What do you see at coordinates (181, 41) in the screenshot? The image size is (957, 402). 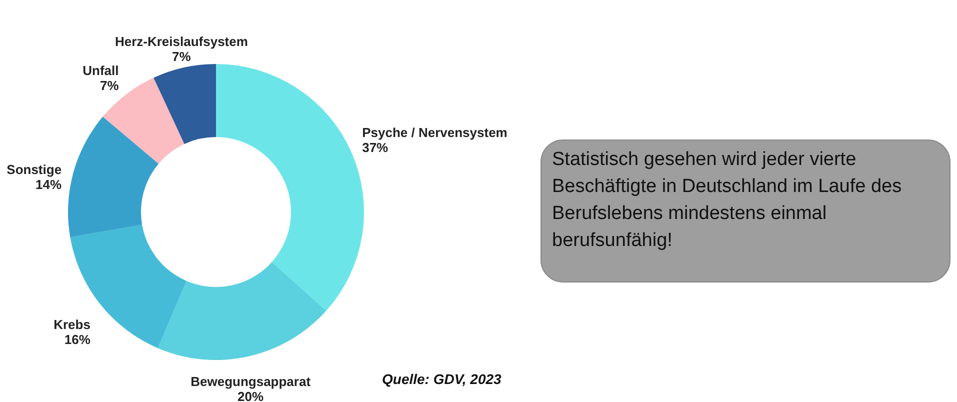 I see `slice-label: Herz-Kreislaufsystem` at bounding box center [181, 41].